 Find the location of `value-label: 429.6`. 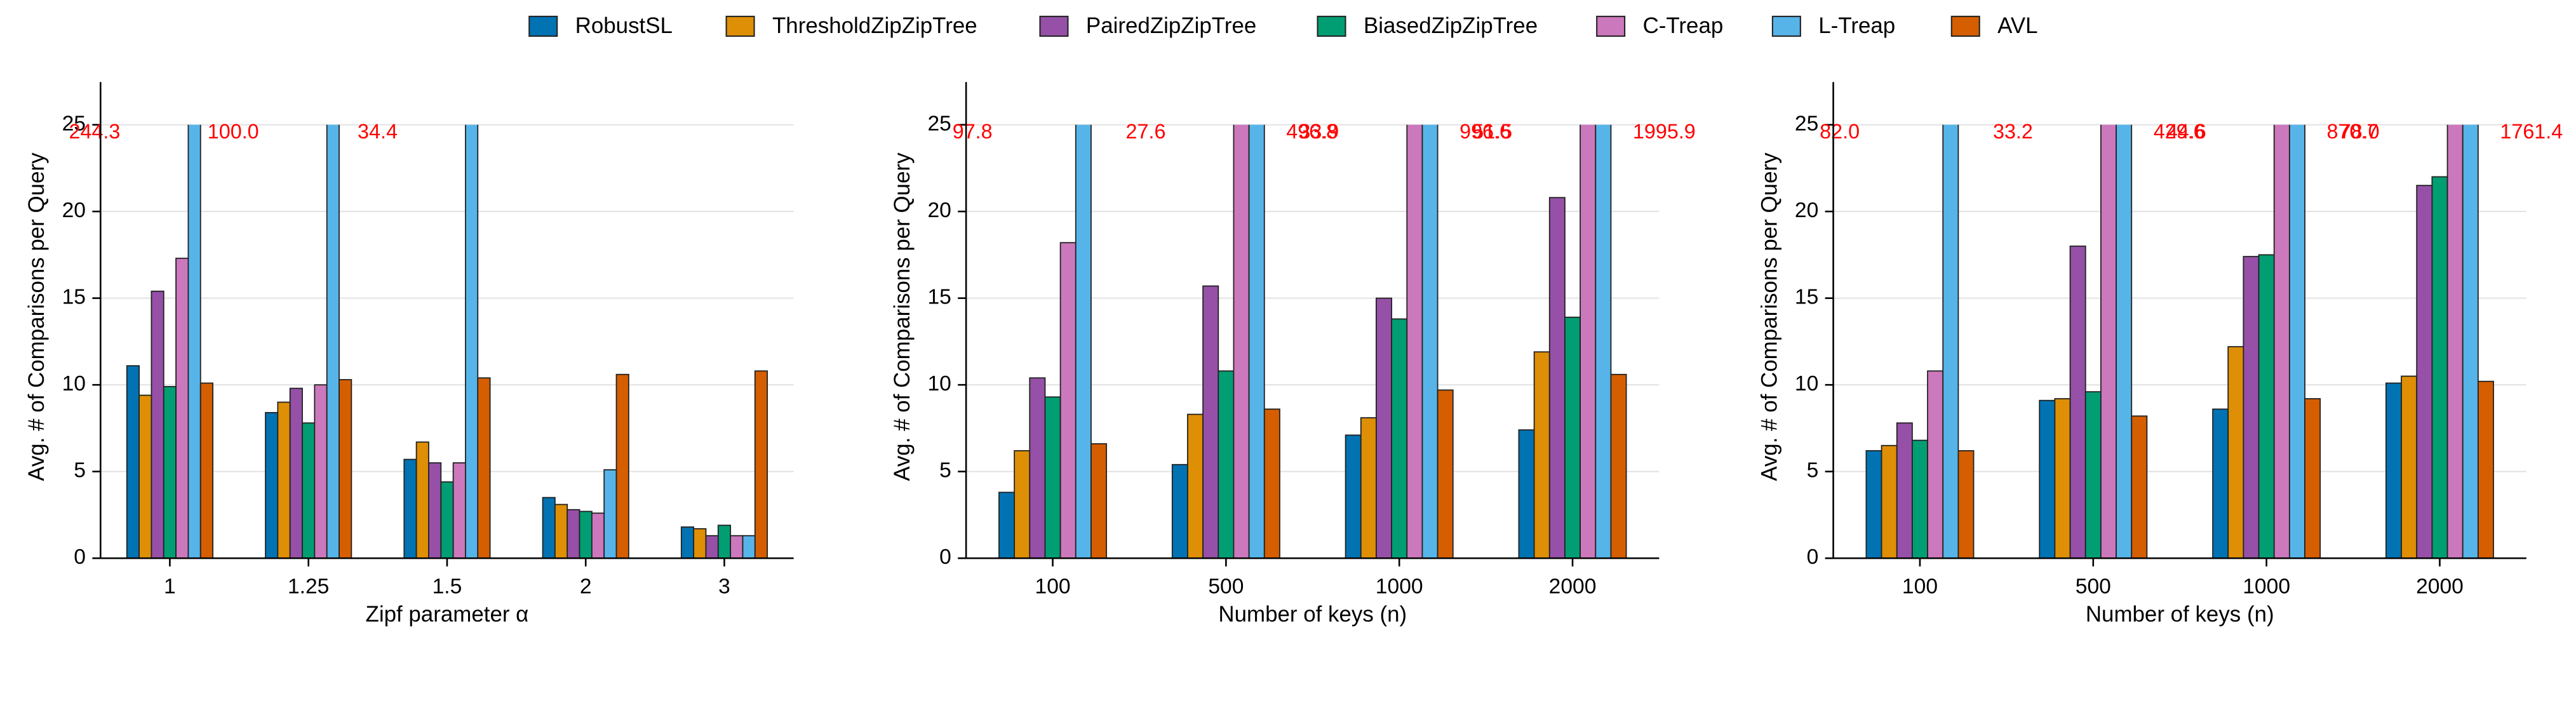

value-label: 429.6 is located at coordinates (2179, 132).